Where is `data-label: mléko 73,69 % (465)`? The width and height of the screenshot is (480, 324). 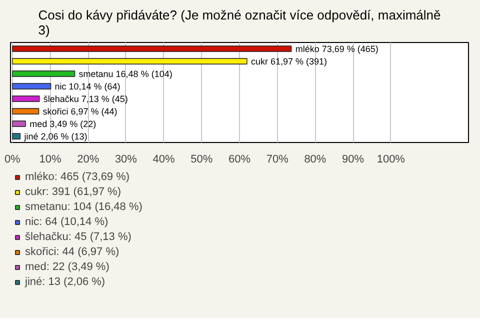 data-label: mléko 73,69 % (465) is located at coordinates (336, 49).